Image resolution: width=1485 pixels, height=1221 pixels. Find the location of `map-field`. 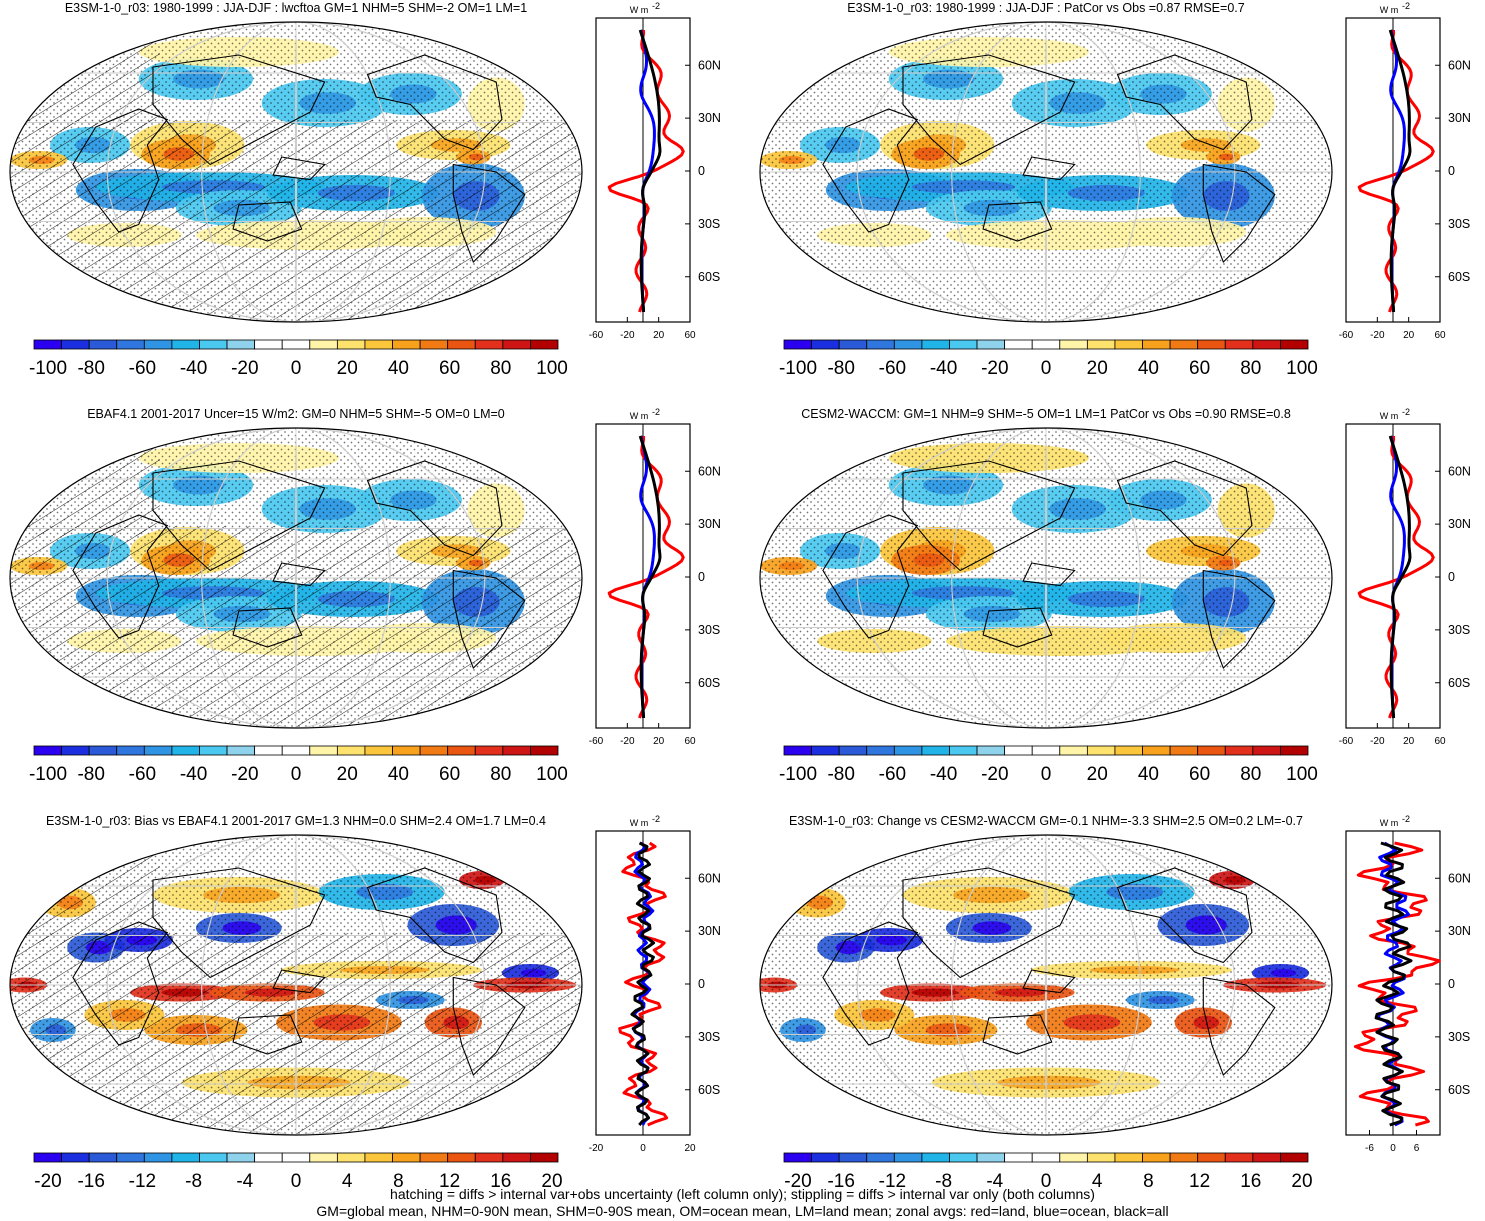

map-field is located at coordinates (296, 578).